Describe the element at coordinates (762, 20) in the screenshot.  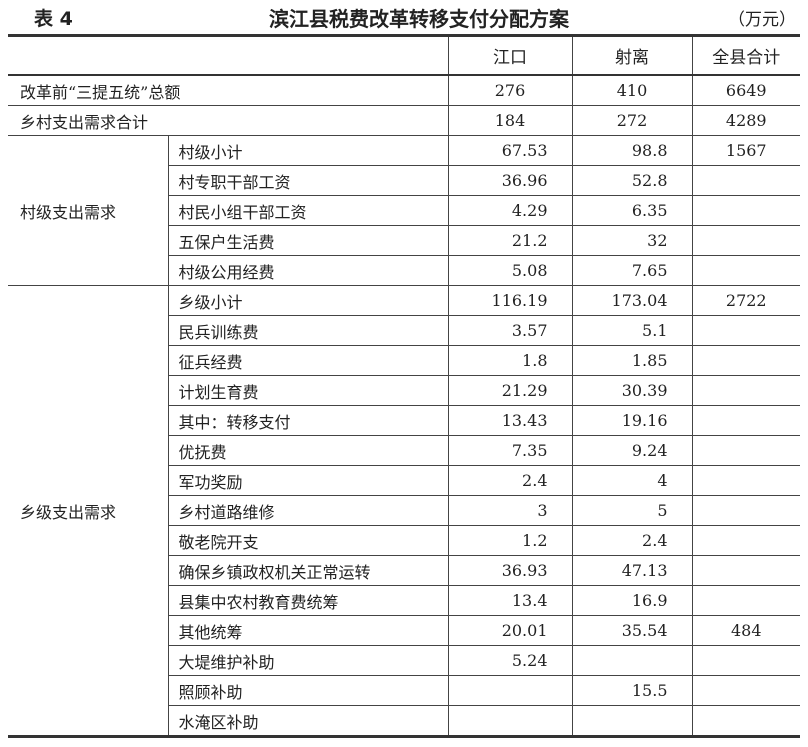
I see `table-unit: （万元）` at that location.